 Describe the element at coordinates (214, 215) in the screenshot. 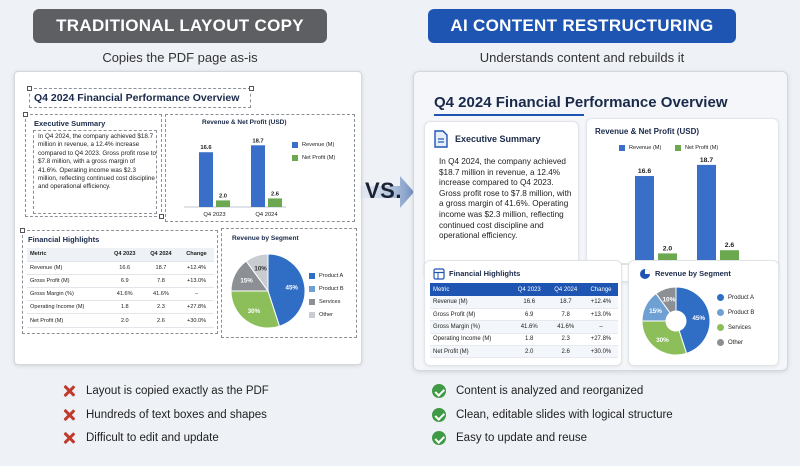

I see `x-tick-label: Q4 2023` at that location.